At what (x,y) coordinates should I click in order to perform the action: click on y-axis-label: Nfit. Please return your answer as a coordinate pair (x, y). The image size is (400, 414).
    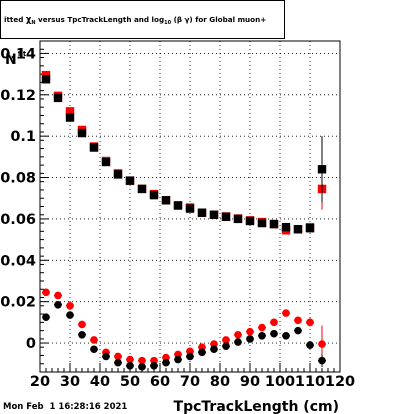
    Looking at the image, I should click on (16, 59).